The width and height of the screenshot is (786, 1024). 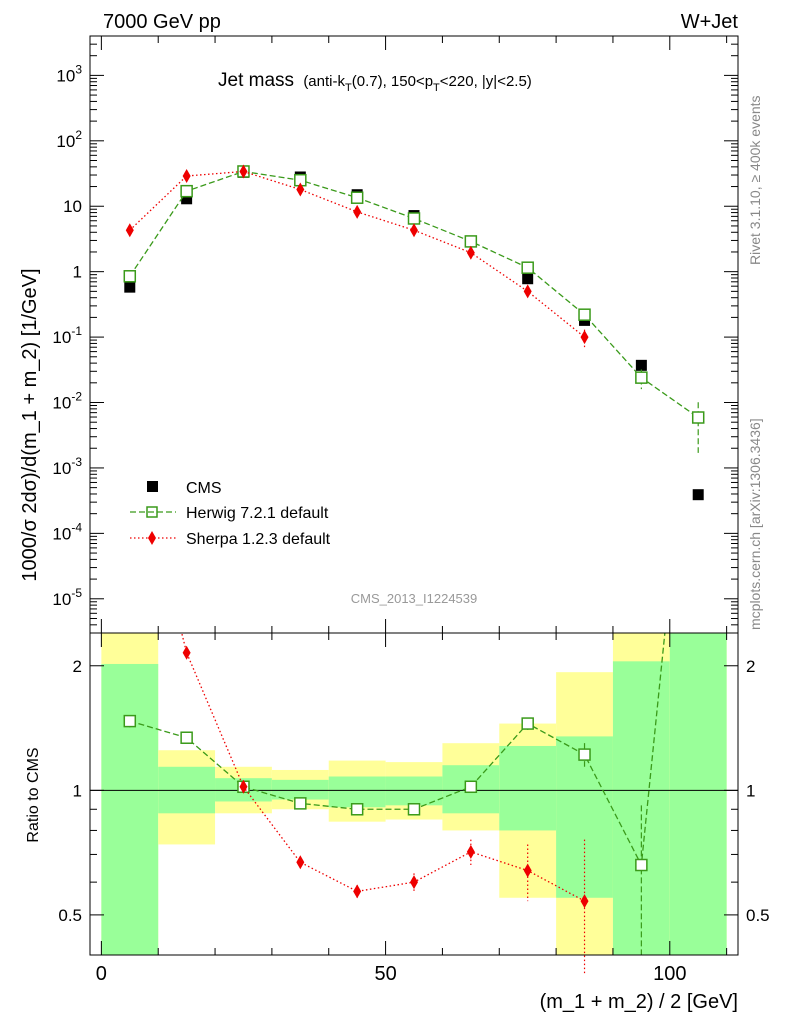 What do you see at coordinates (258, 539) in the screenshot?
I see `legend-label-sherpa: Sherpa 1.2.3 default` at bounding box center [258, 539].